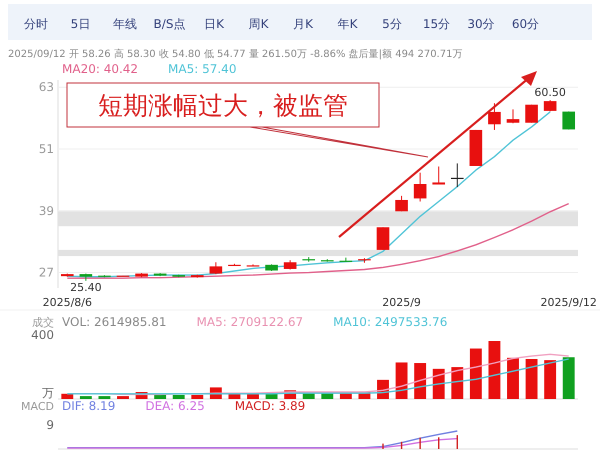 This screenshot has width=600, height=452. Describe the element at coordinates (202, 69) in the screenshot. I see `text: MA5: 57.40` at that location.